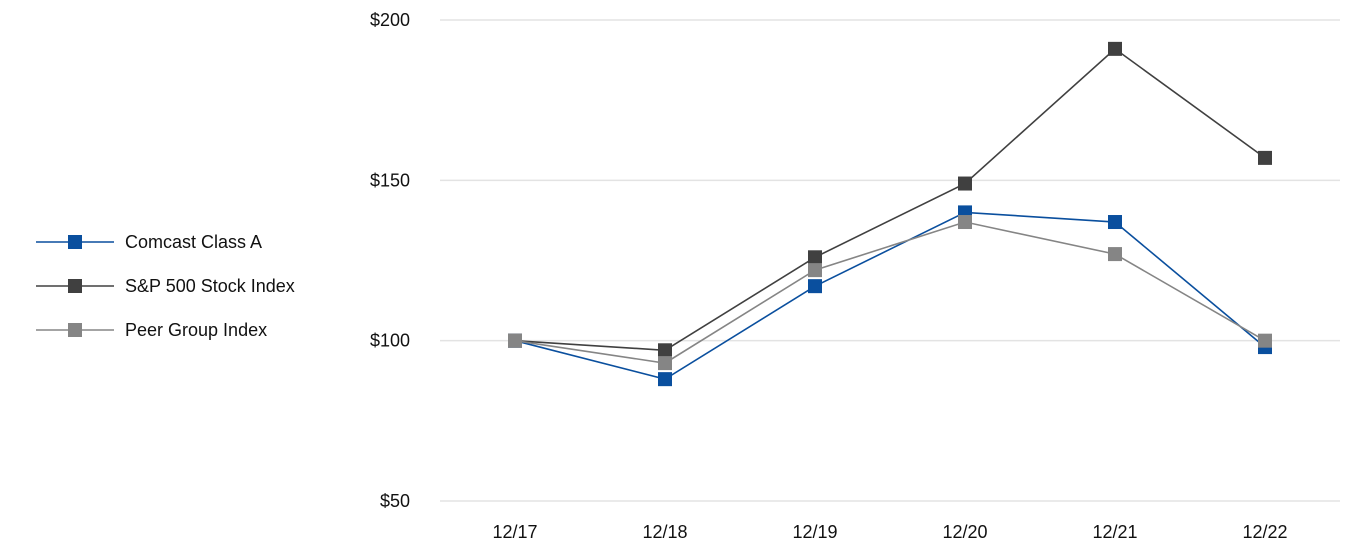  I want to click on legend-item-comcast-class-a: Comcast Class A, so click(149, 242).